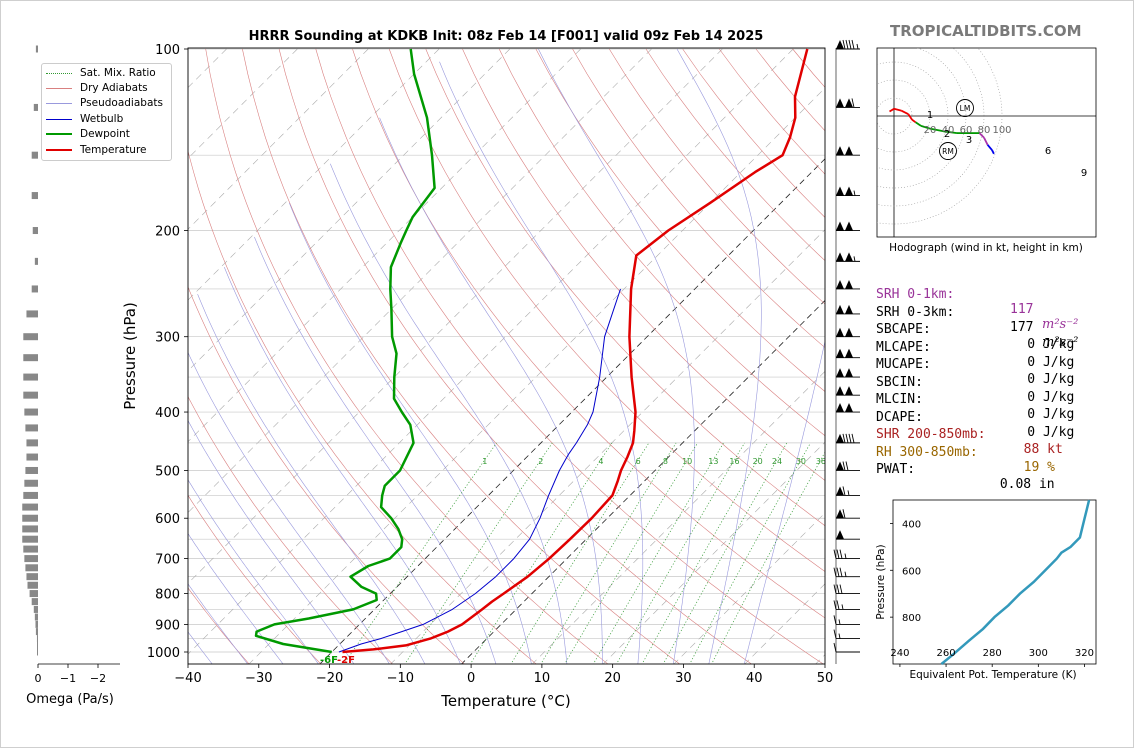 The height and width of the screenshot is (748, 1134). Describe the element at coordinates (484, 461) in the screenshot. I see `mixing-ratio-label: 1` at that location.